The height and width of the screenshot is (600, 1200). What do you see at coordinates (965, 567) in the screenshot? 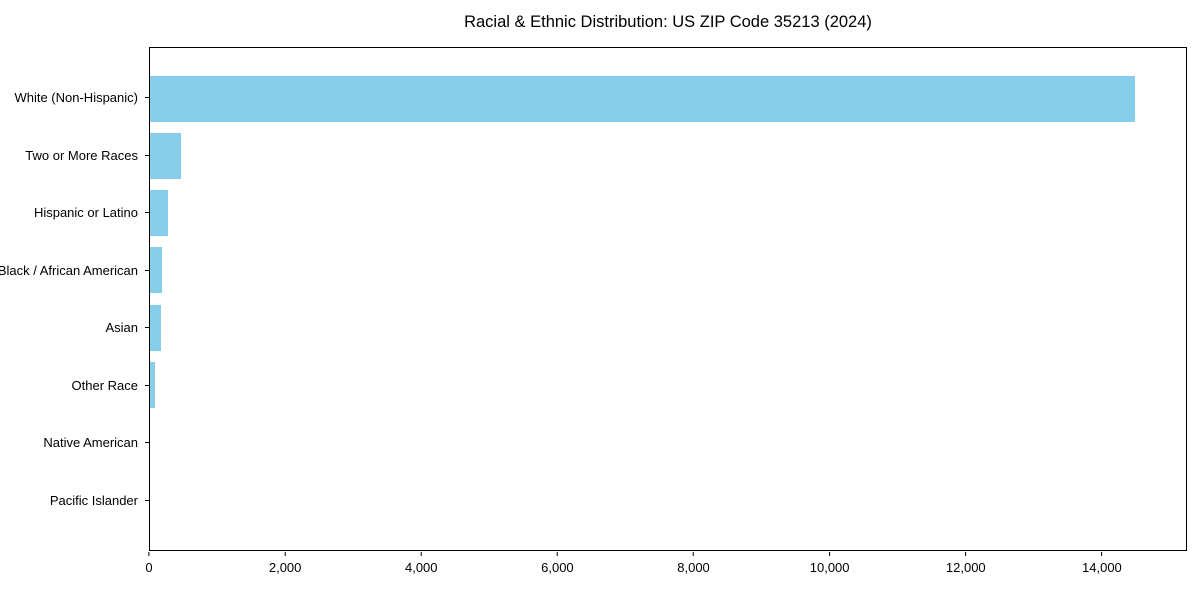
I see `x-tick-label: 12,000` at bounding box center [965, 567].